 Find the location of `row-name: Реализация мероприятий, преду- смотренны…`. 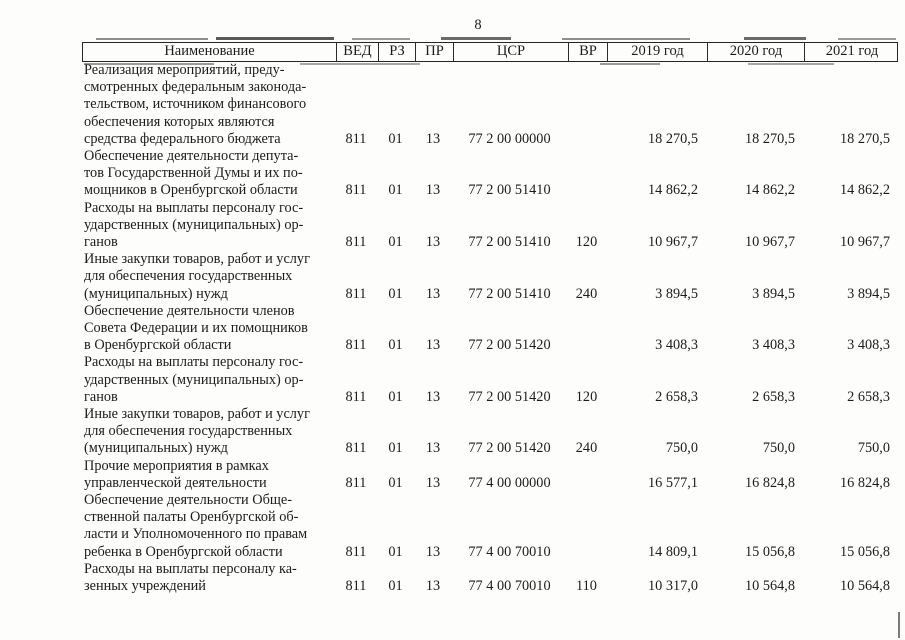

row-name: Реализация мероприятий, преду- смотренны… is located at coordinates (195, 104).